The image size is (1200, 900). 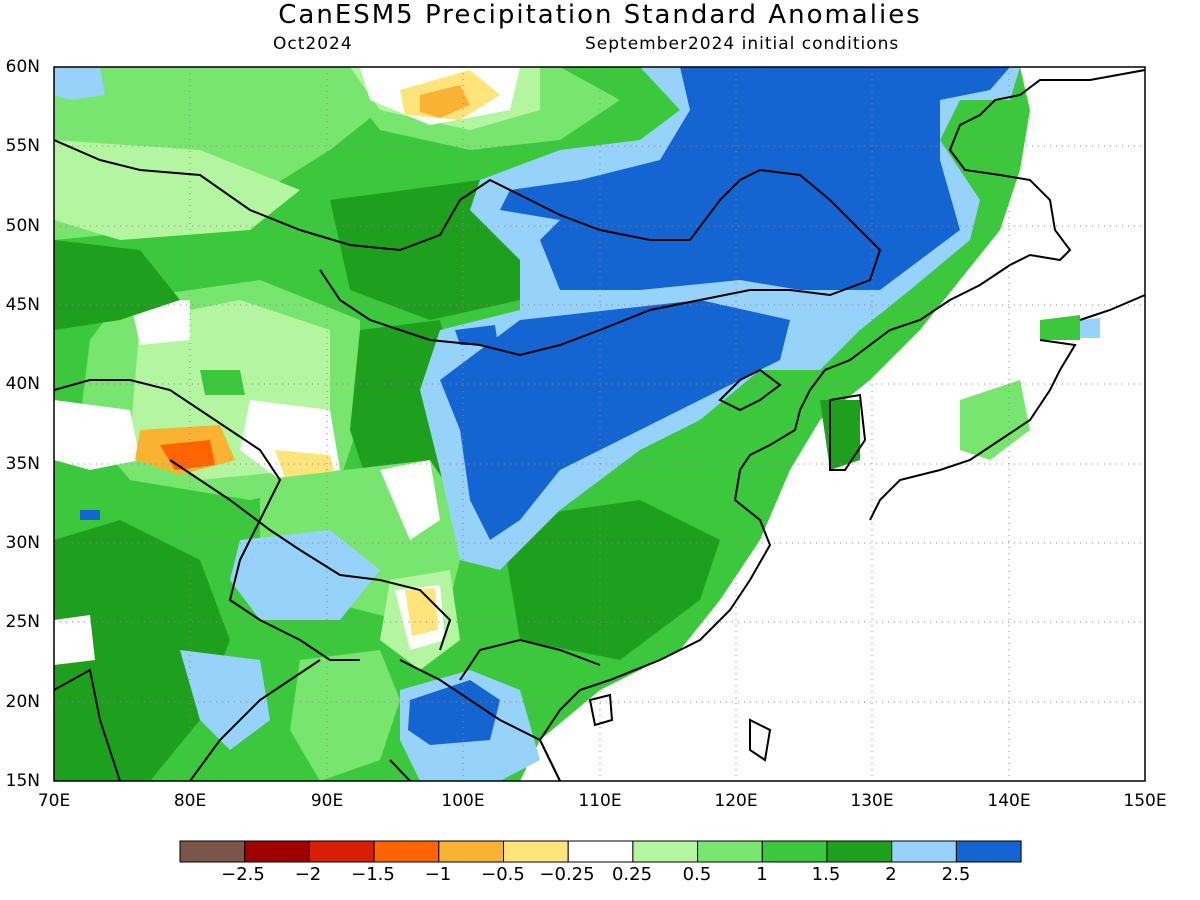 I want to click on colorbar, so click(x=600, y=851).